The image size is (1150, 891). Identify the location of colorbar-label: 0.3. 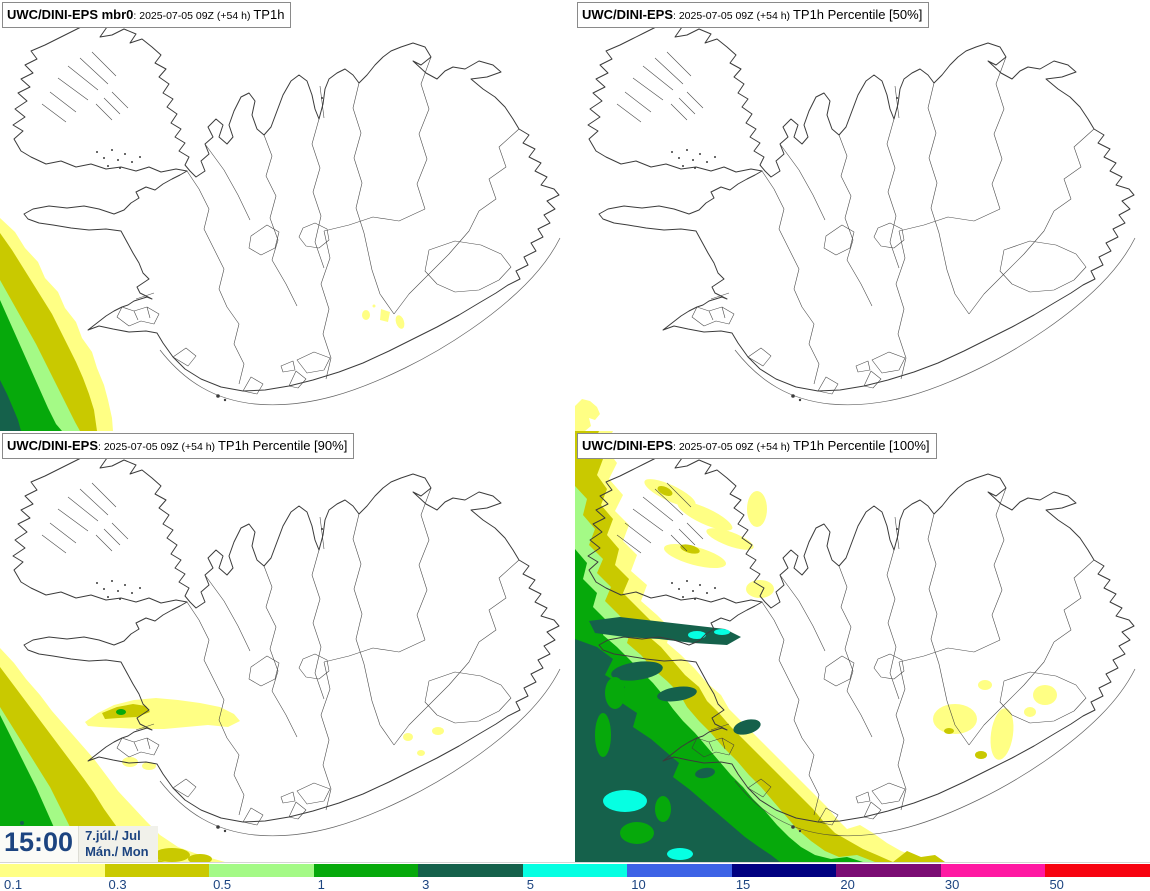
(117, 884).